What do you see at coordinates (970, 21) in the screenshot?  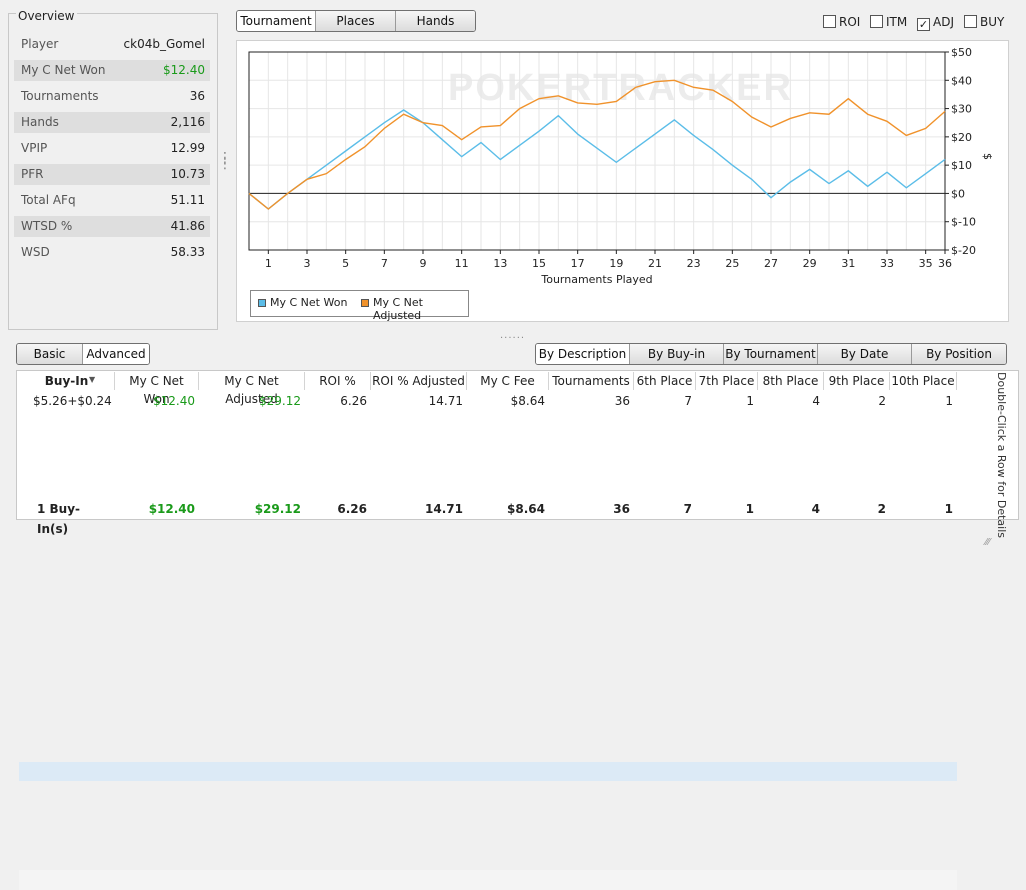 I see `buy-checkbox` at bounding box center [970, 21].